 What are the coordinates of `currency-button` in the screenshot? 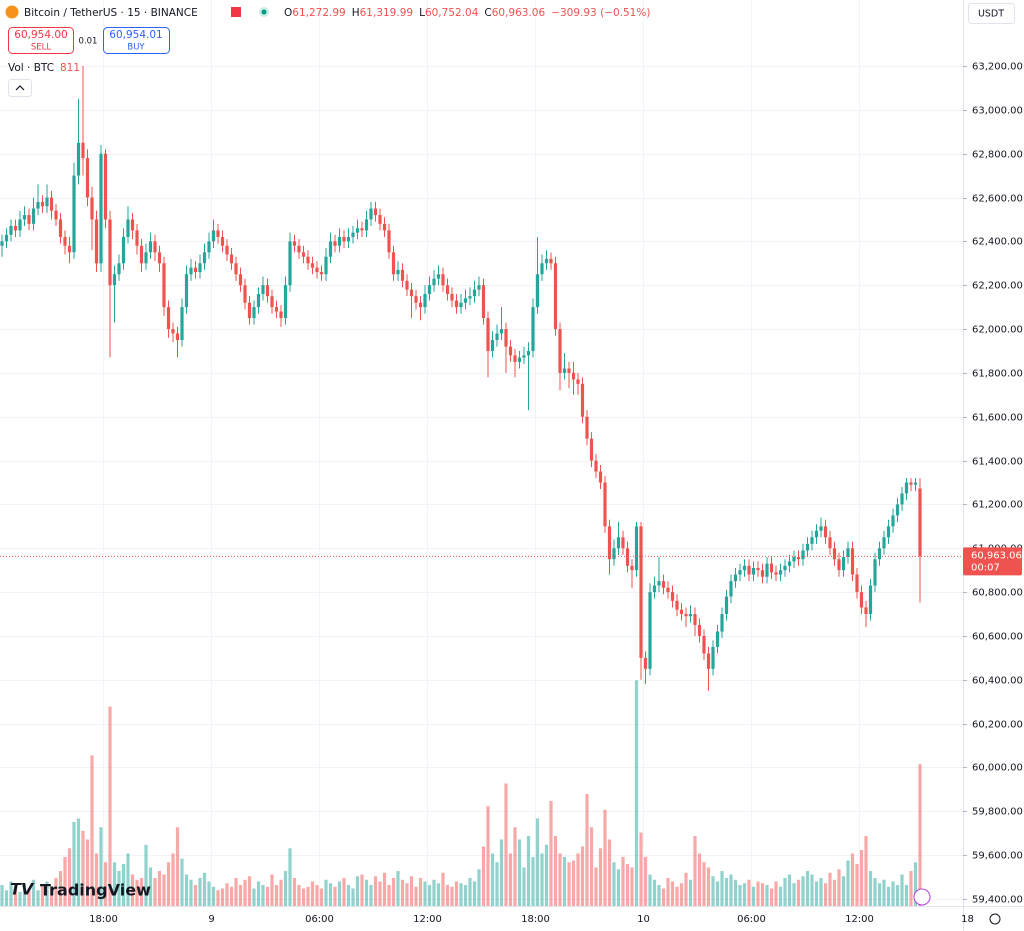 It's located at (991, 13).